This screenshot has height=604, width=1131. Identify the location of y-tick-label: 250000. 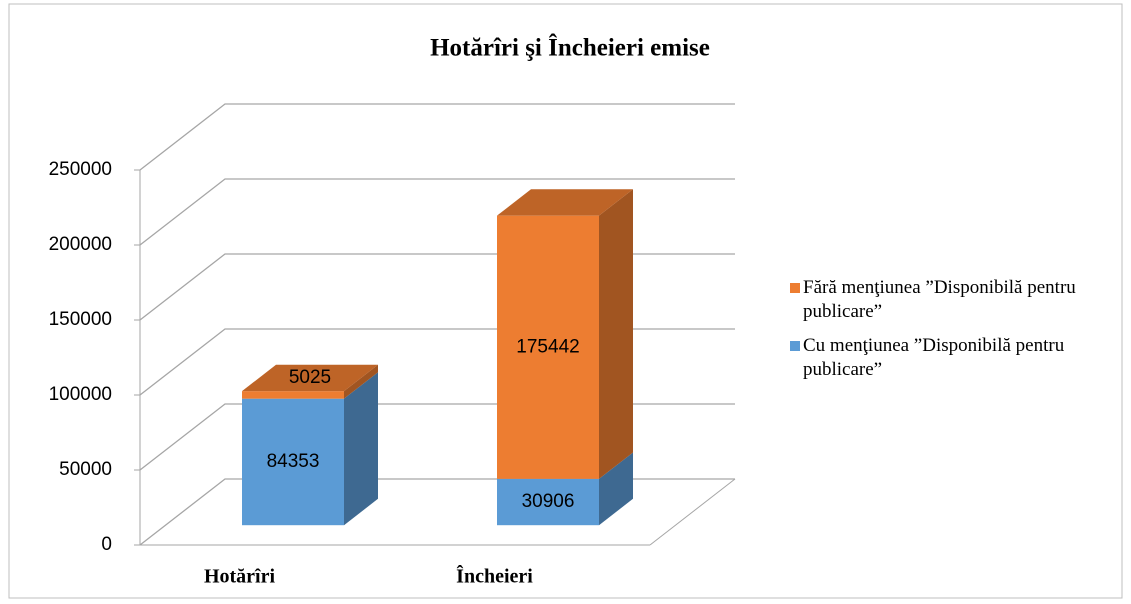
(80, 169).